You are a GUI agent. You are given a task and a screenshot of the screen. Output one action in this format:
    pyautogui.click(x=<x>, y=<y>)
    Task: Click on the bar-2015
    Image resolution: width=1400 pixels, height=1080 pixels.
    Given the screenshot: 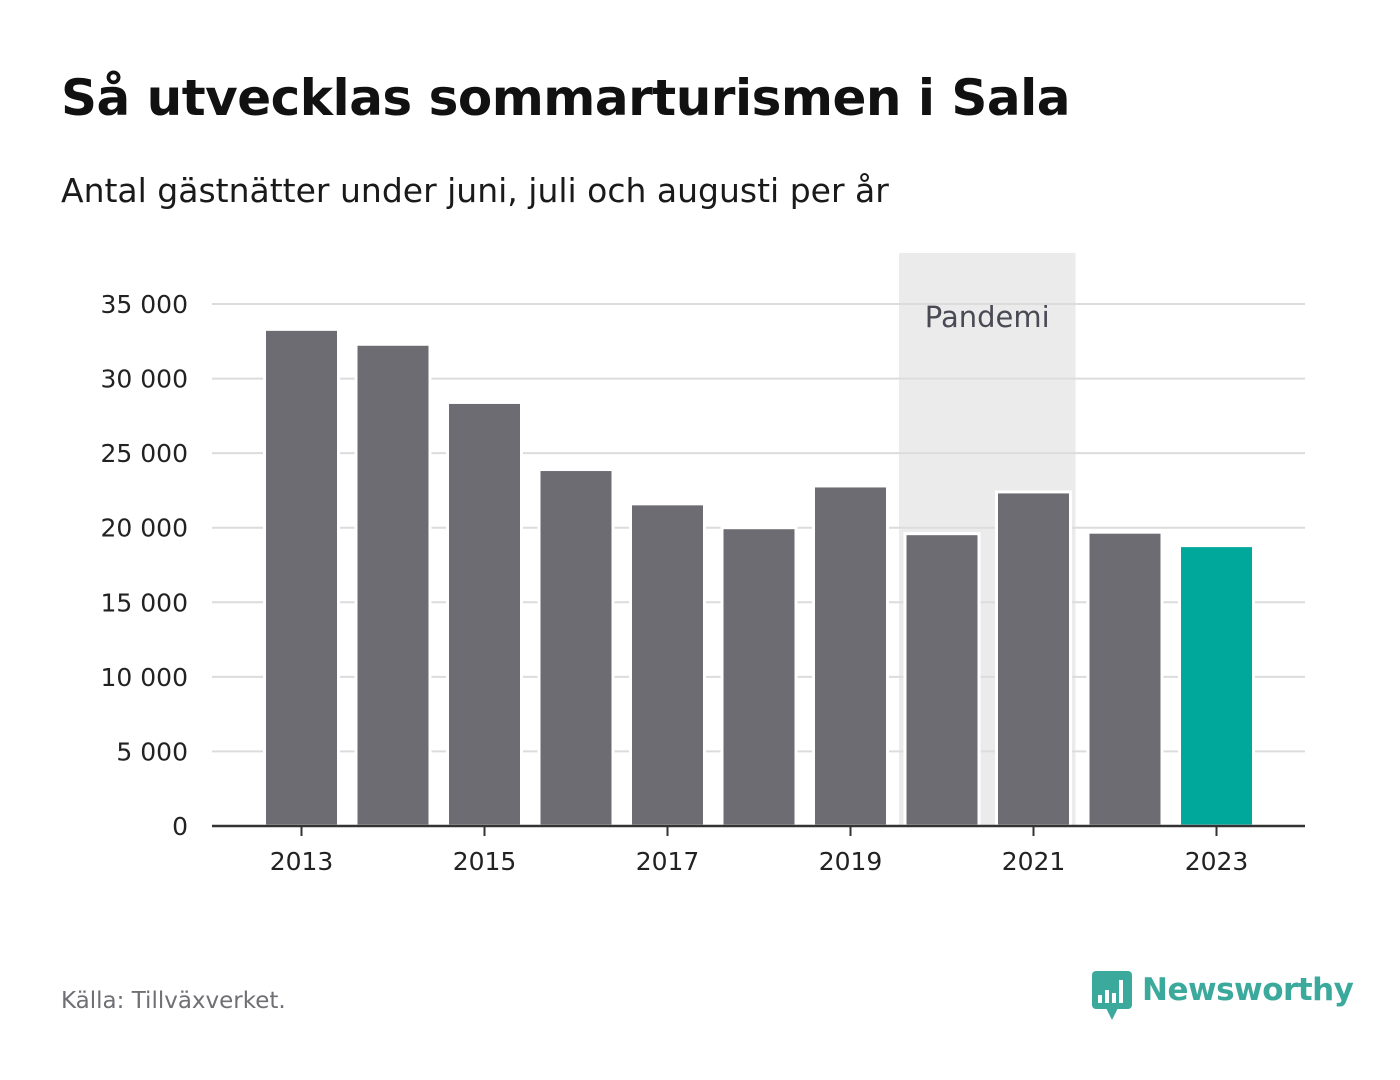 What is the action you would take?
    pyautogui.click(x=484, y=614)
    